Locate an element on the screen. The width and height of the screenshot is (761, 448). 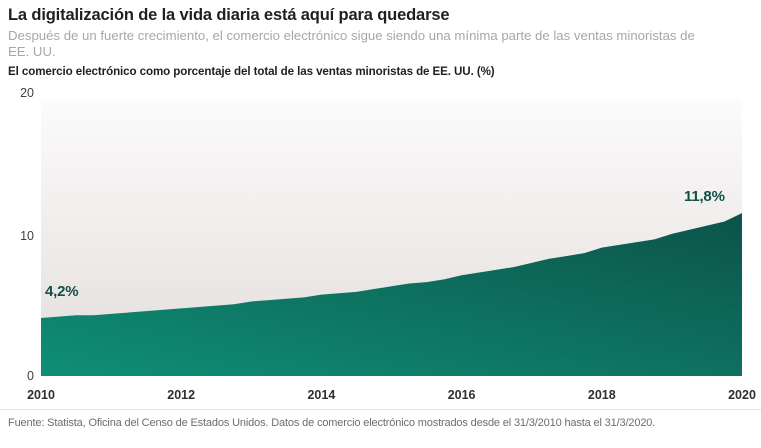
x-axis-tick-2010: 2010 is located at coordinates (41, 395).